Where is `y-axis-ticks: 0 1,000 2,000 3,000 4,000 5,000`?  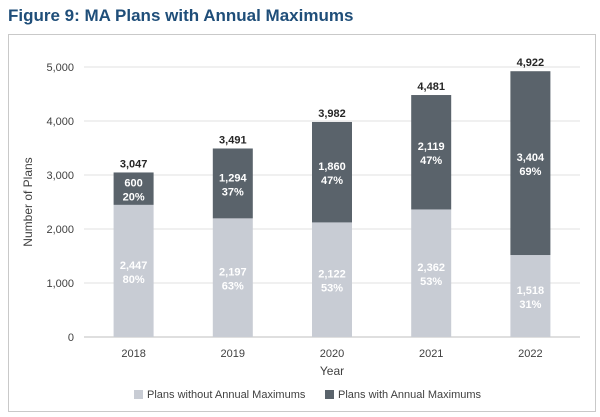 y-axis-ticks: 0 1,000 2,000 3,000 4,000 5,000 is located at coordinates (60, 203).